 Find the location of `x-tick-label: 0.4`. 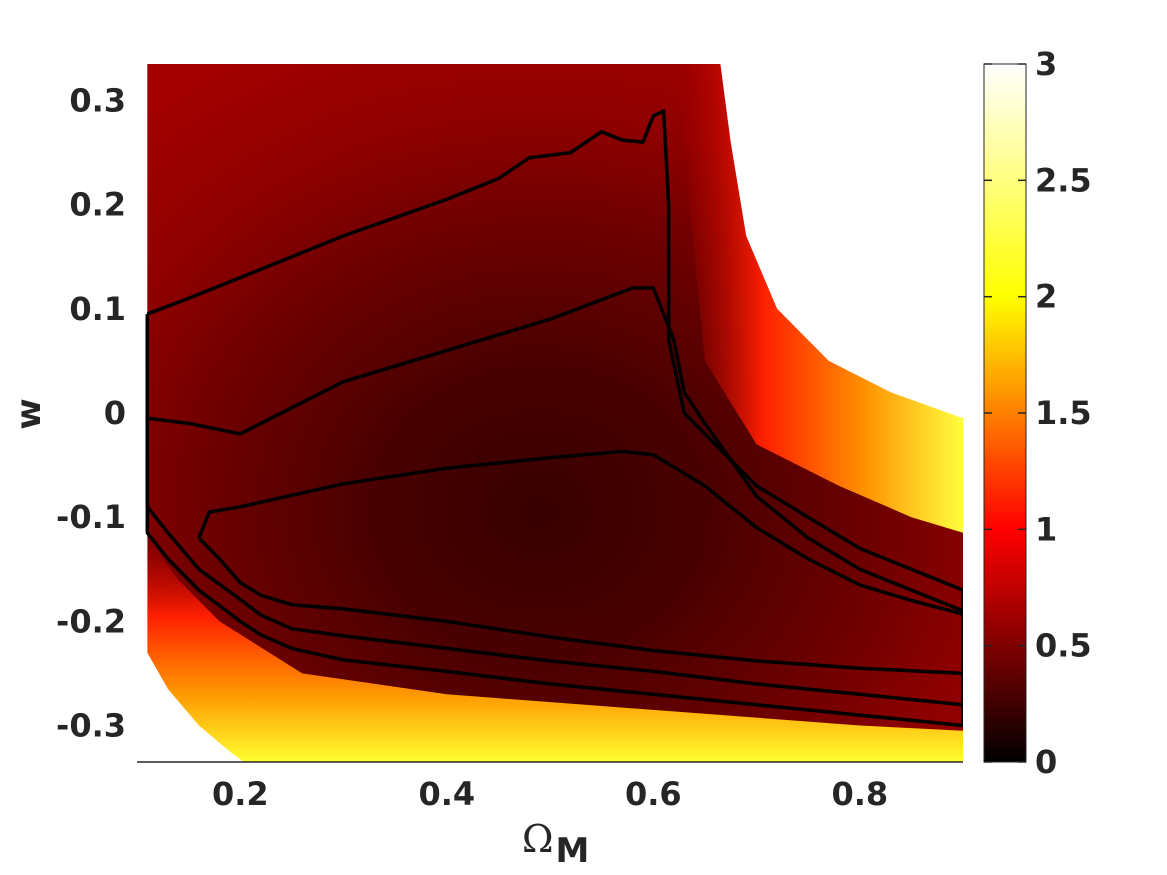

x-tick-label: 0.4 is located at coordinates (446, 794).